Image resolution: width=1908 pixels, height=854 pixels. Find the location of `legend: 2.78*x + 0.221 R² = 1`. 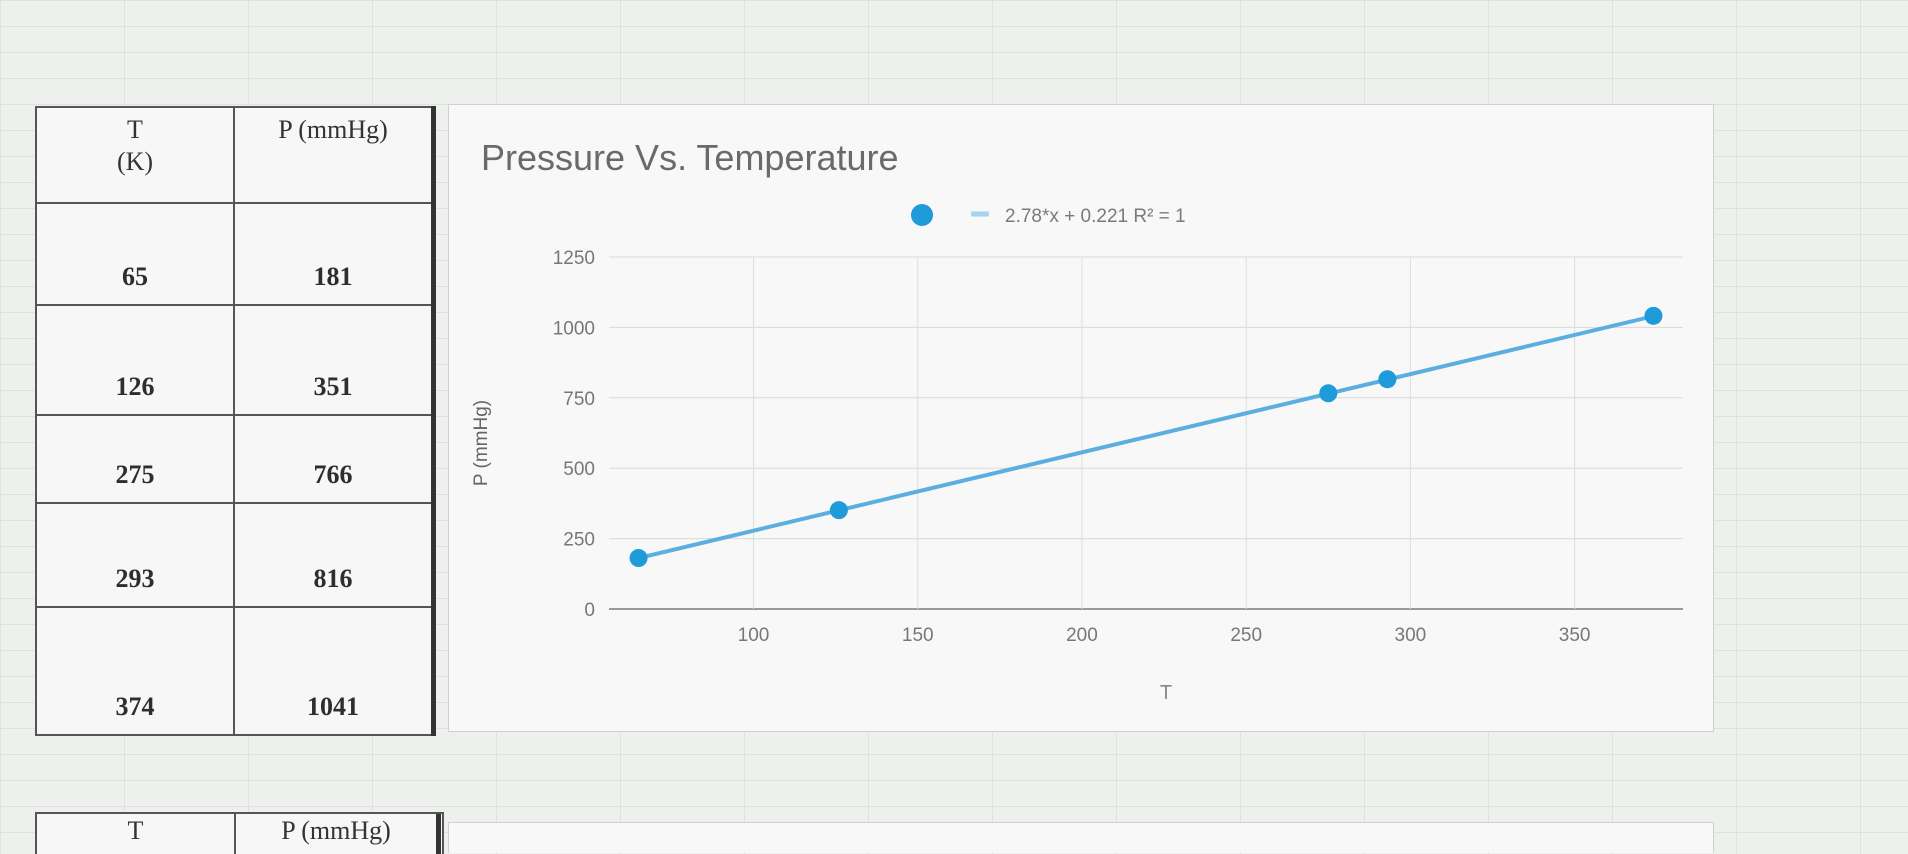

legend: 2.78*x + 0.221 R² = 1 is located at coordinates (1048, 215).